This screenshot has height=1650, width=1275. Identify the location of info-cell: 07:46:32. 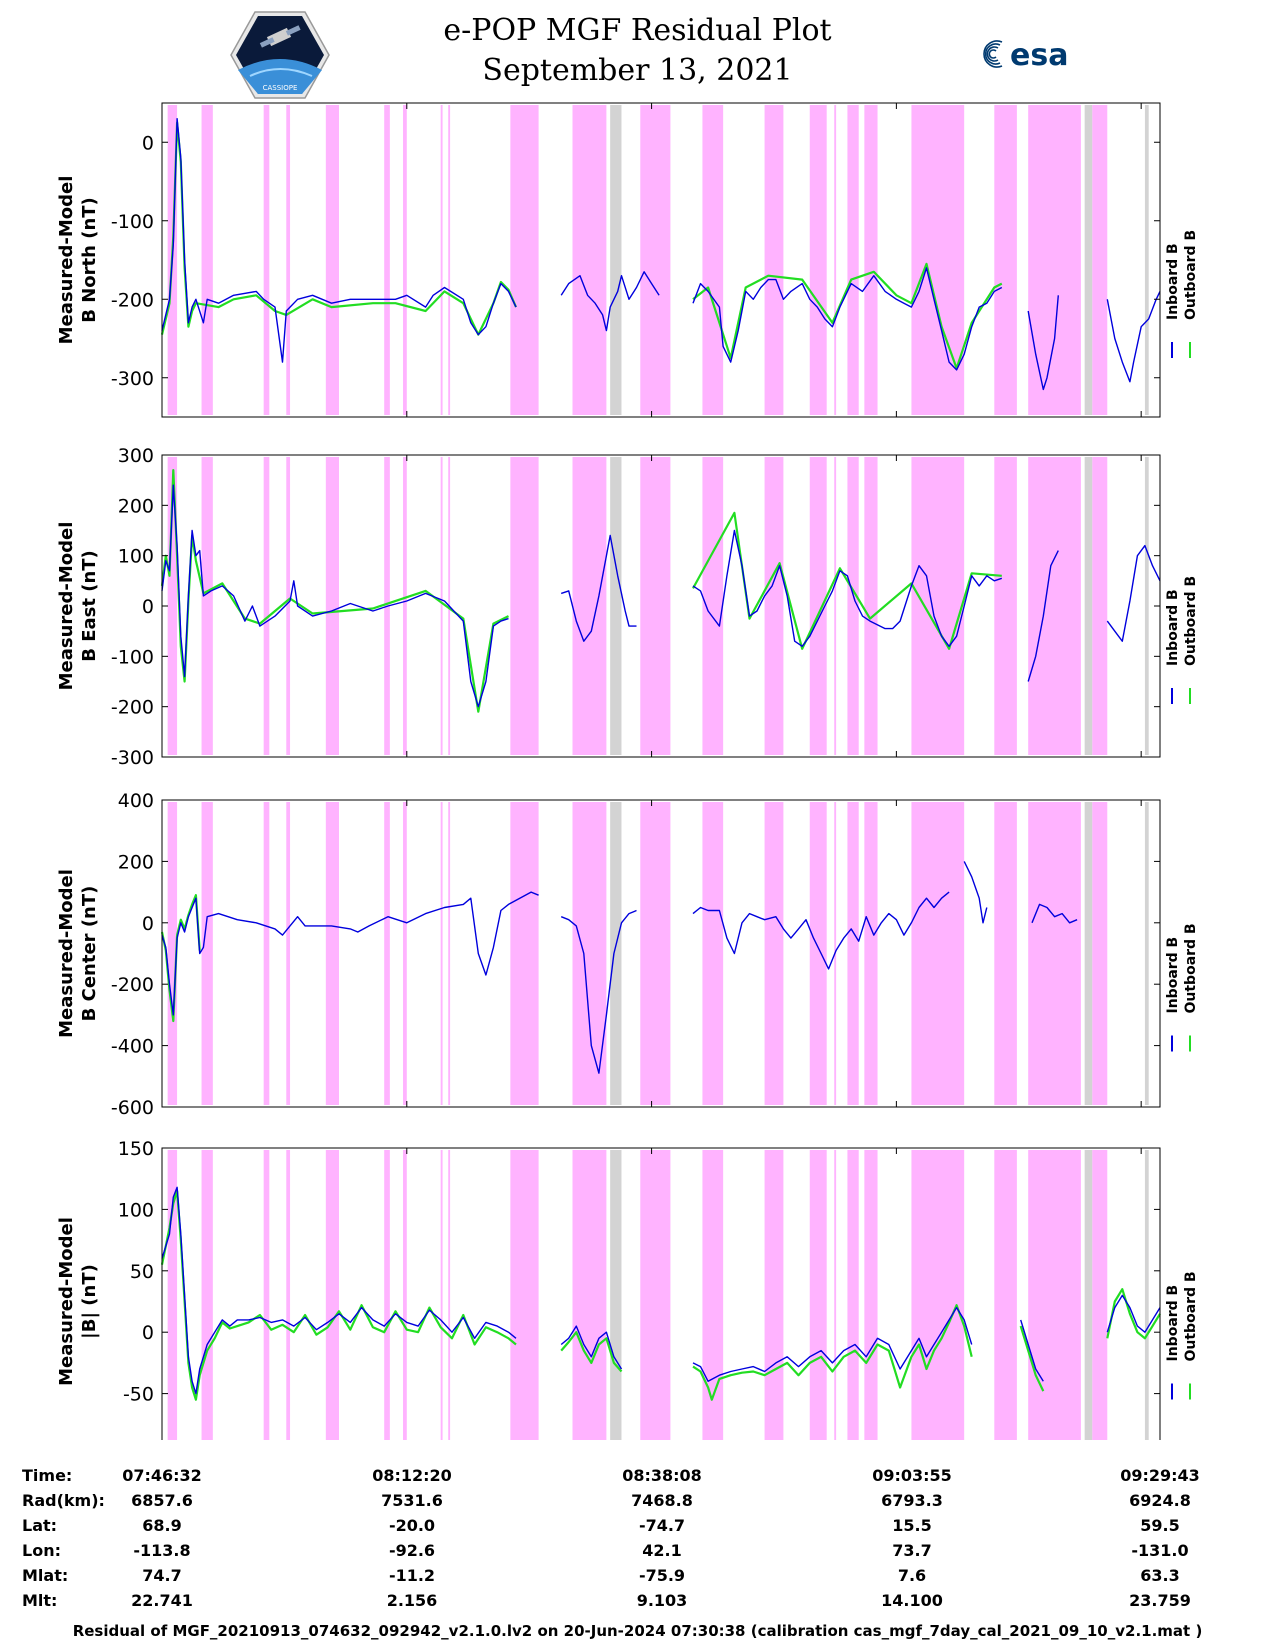
(162, 1475).